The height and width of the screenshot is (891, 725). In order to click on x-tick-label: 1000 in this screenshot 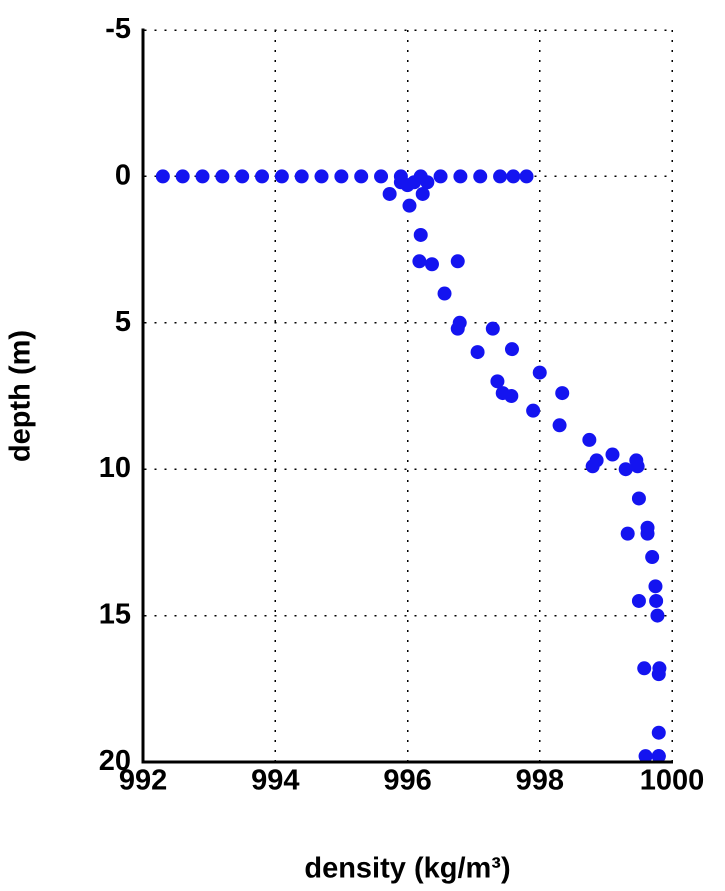, I will do `click(672, 780)`.